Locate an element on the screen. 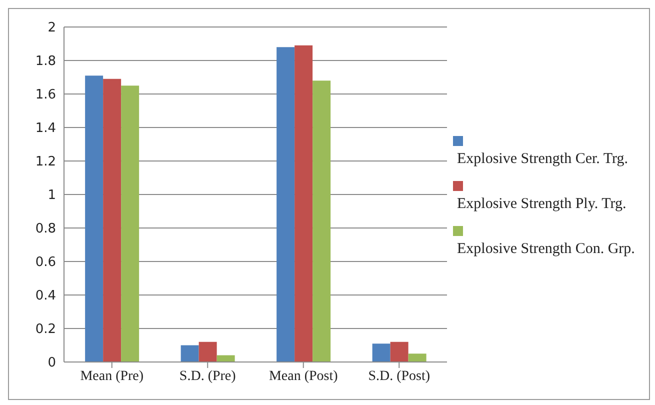 The height and width of the screenshot is (405, 655). legend-label: Explosive Strength Con. Grp. is located at coordinates (546, 249).